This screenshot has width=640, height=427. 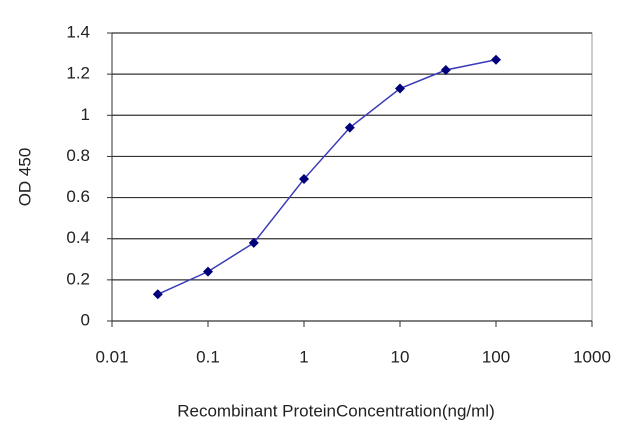 What do you see at coordinates (78, 155) in the screenshot?
I see `y-tick-label: 0.8` at bounding box center [78, 155].